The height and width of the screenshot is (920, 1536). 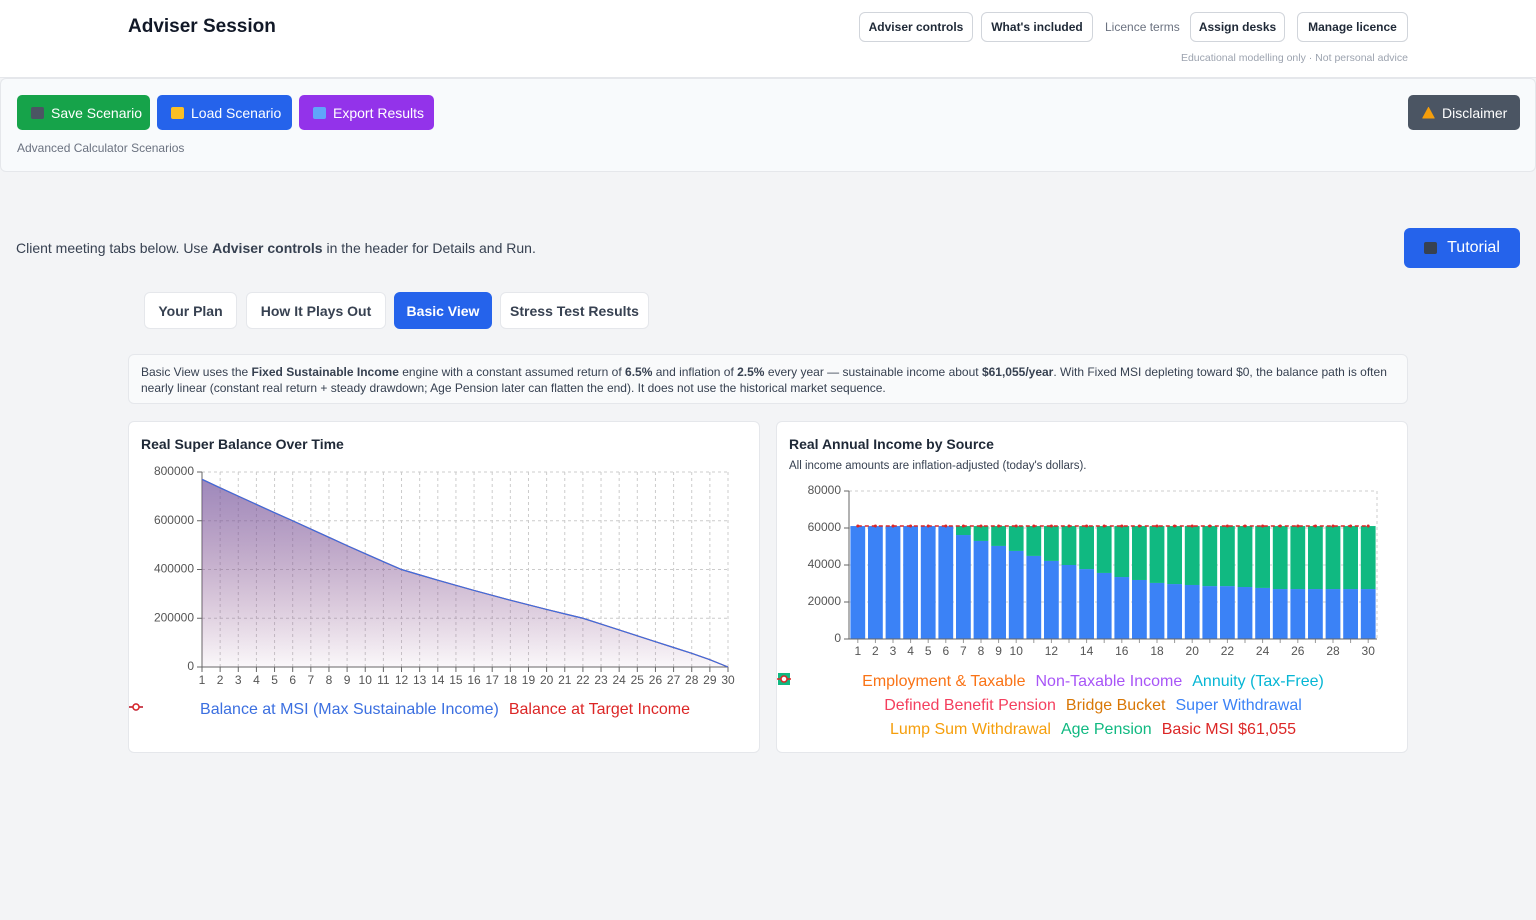 I want to click on x-tick-label: 4, so click(x=910, y=651).